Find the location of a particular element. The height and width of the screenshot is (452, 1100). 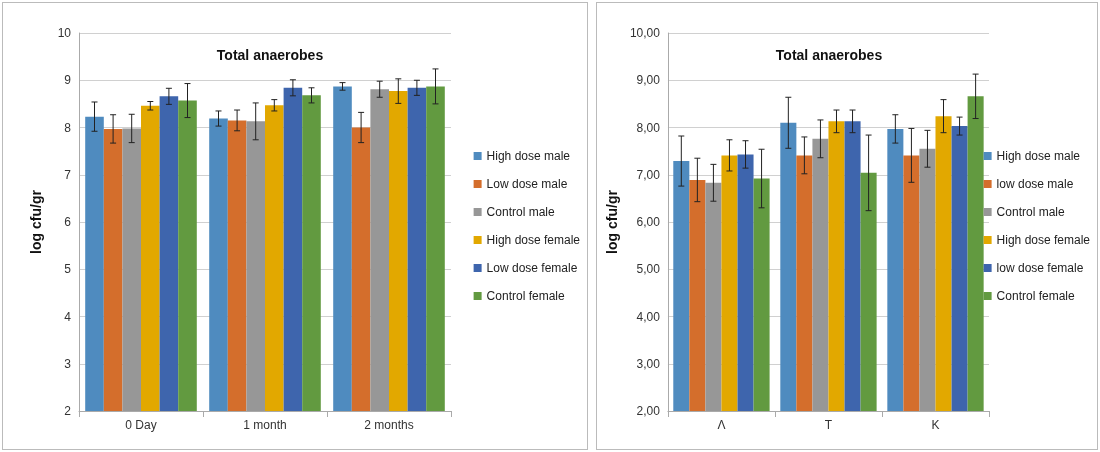

y-tick-label: 7 is located at coordinates (68, 174).